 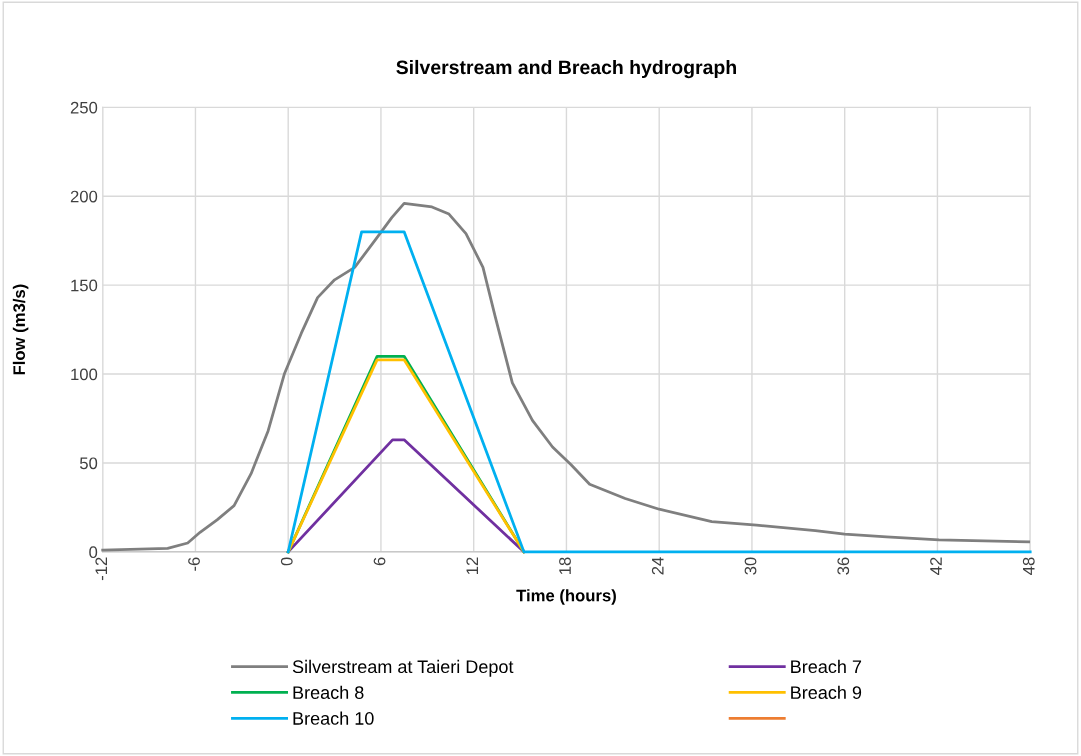 I want to click on y-axis-title: Flow (m3/s), so click(x=20, y=329).